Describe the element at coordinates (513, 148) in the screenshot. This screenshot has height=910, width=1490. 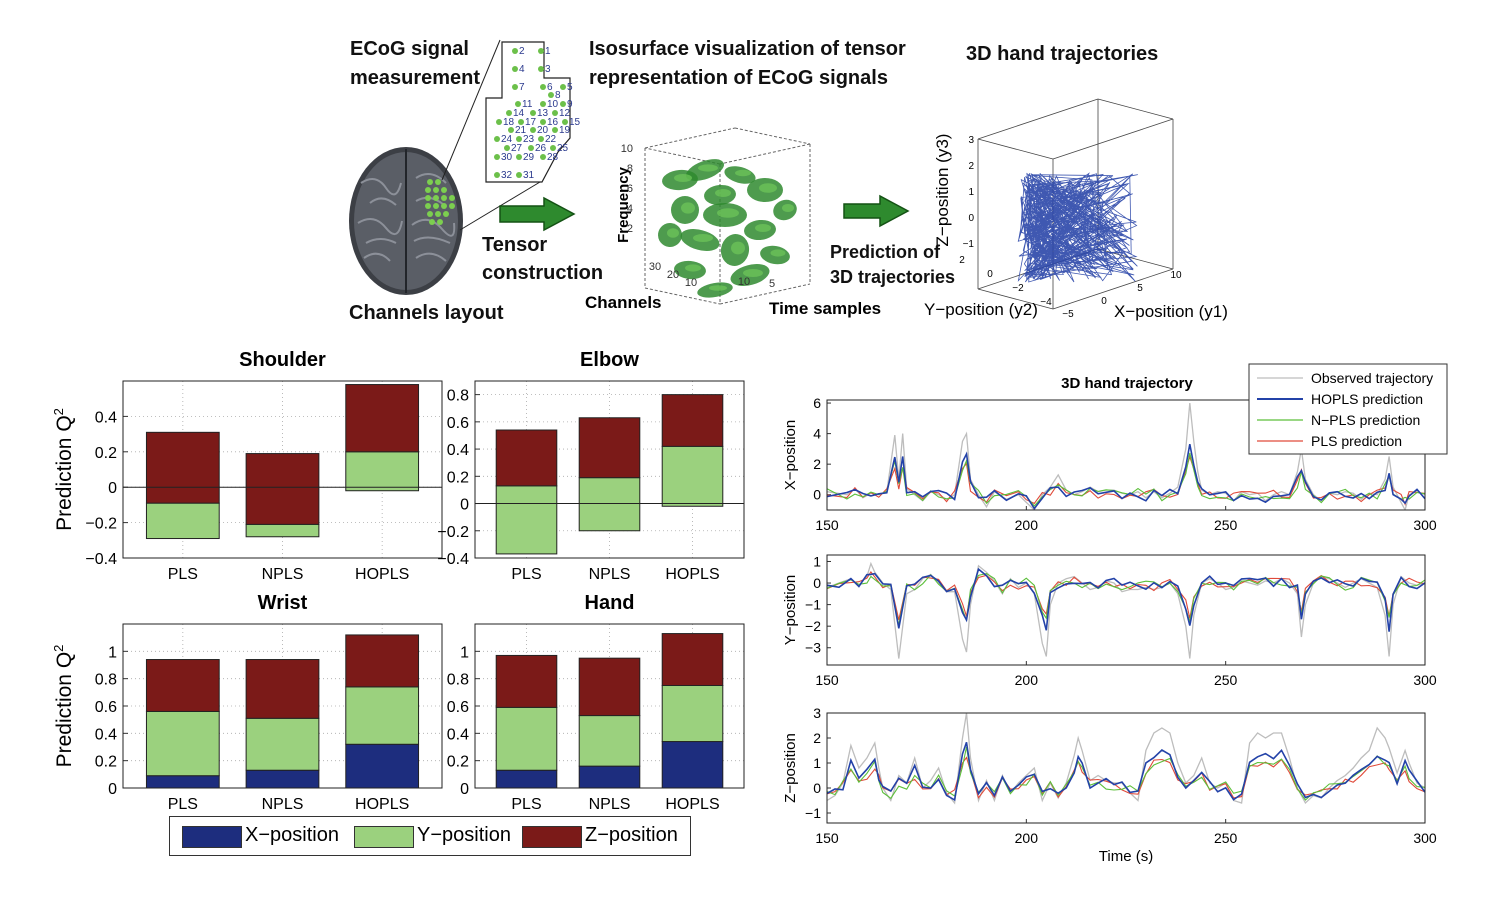
I see `channel-label: 27` at that location.